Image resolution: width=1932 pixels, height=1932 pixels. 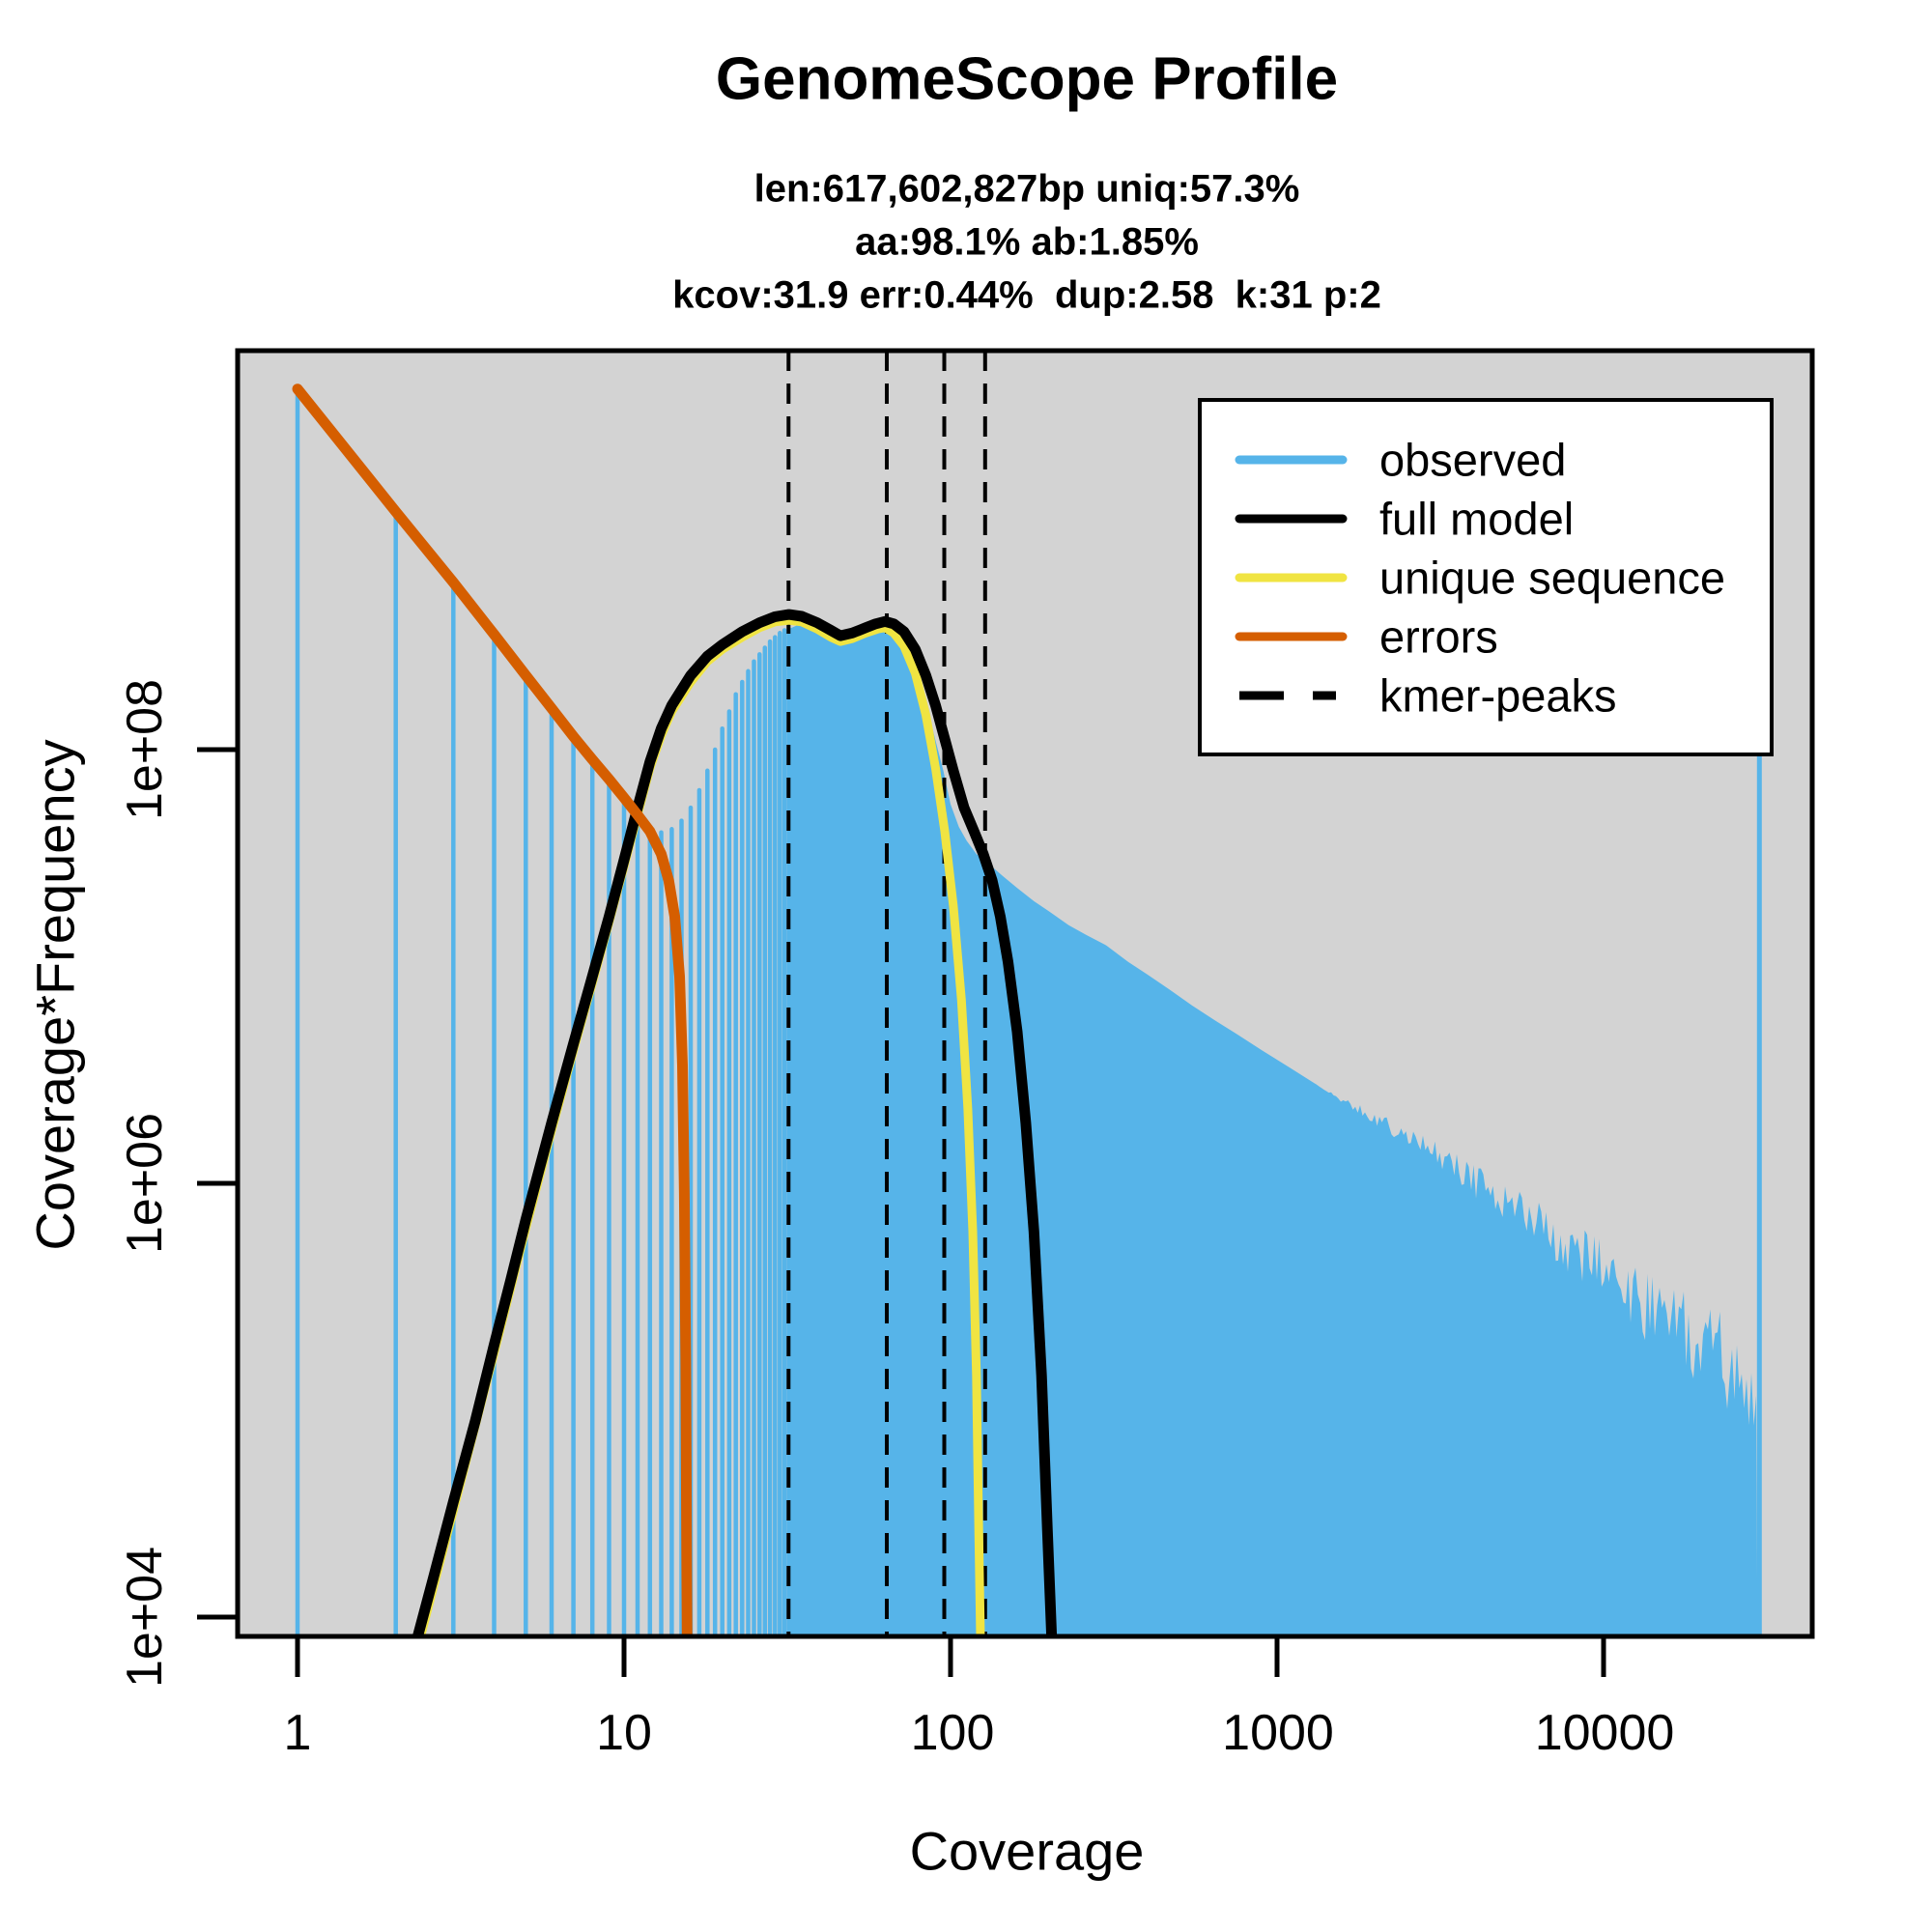 What do you see at coordinates (492, 1010) in the screenshot?
I see `errors-curve` at bounding box center [492, 1010].